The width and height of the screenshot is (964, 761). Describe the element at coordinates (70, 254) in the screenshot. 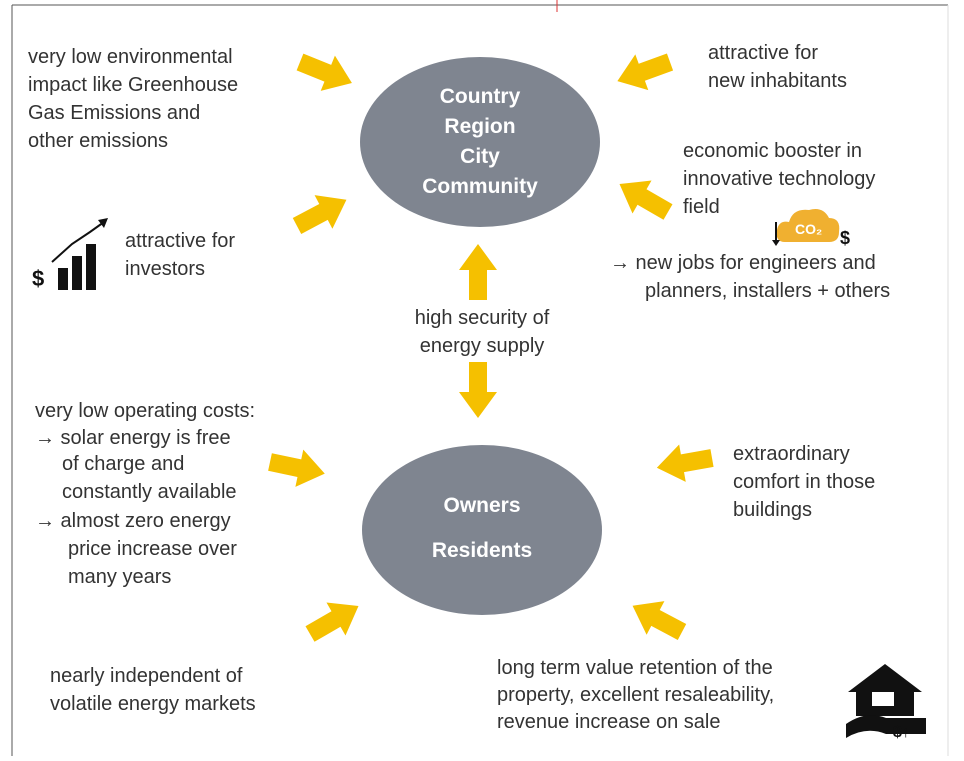

I see `investor-icon: $` at that location.